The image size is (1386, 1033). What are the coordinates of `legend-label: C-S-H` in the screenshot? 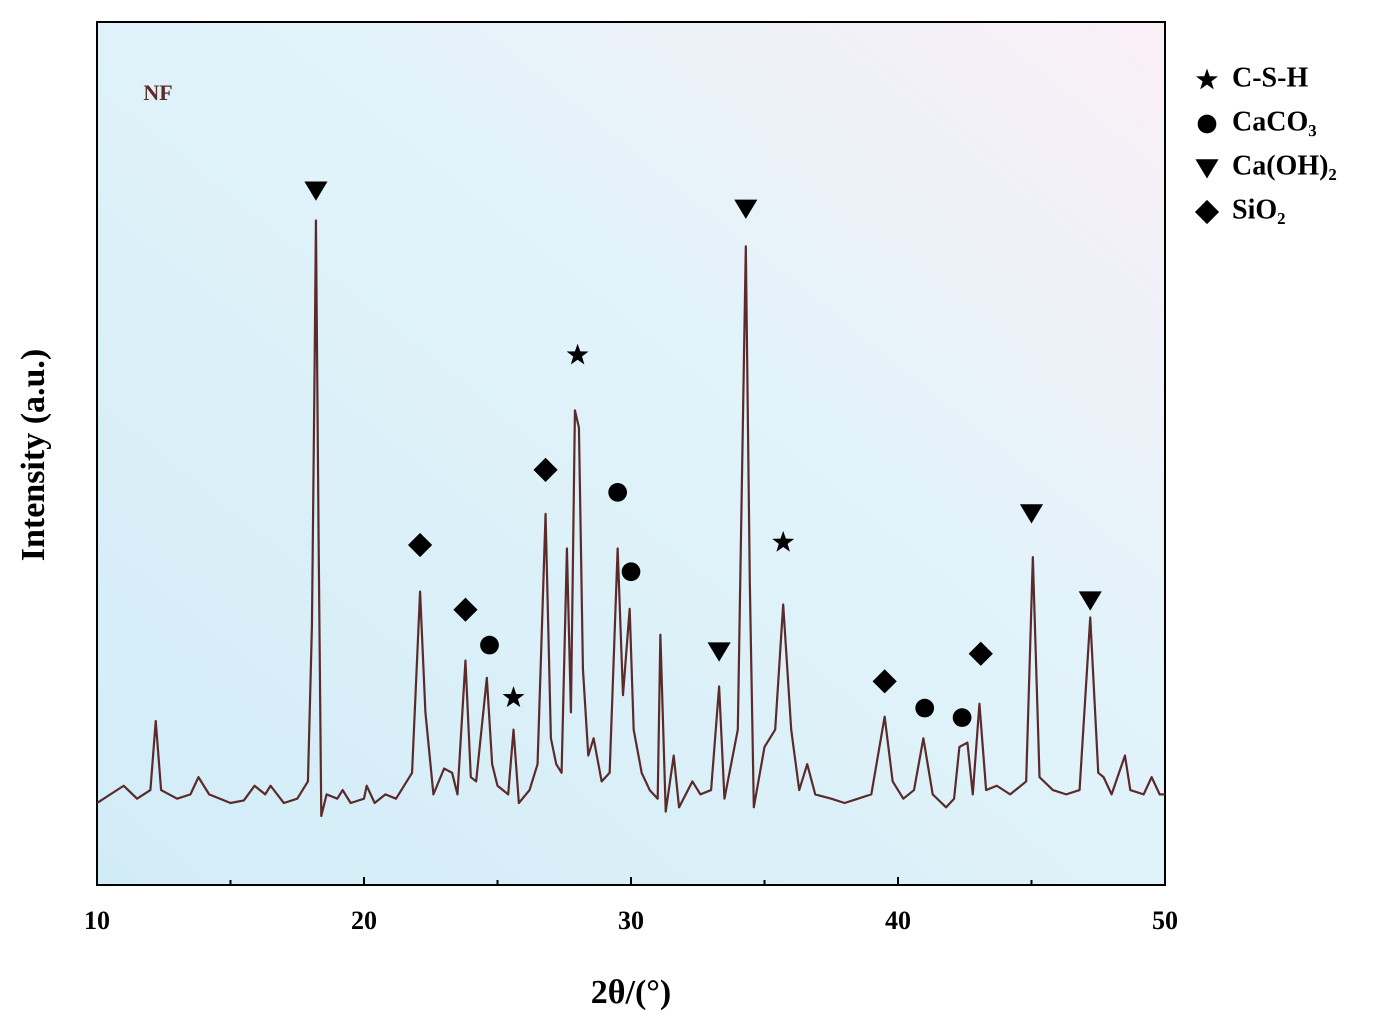 It's located at (1270, 77).